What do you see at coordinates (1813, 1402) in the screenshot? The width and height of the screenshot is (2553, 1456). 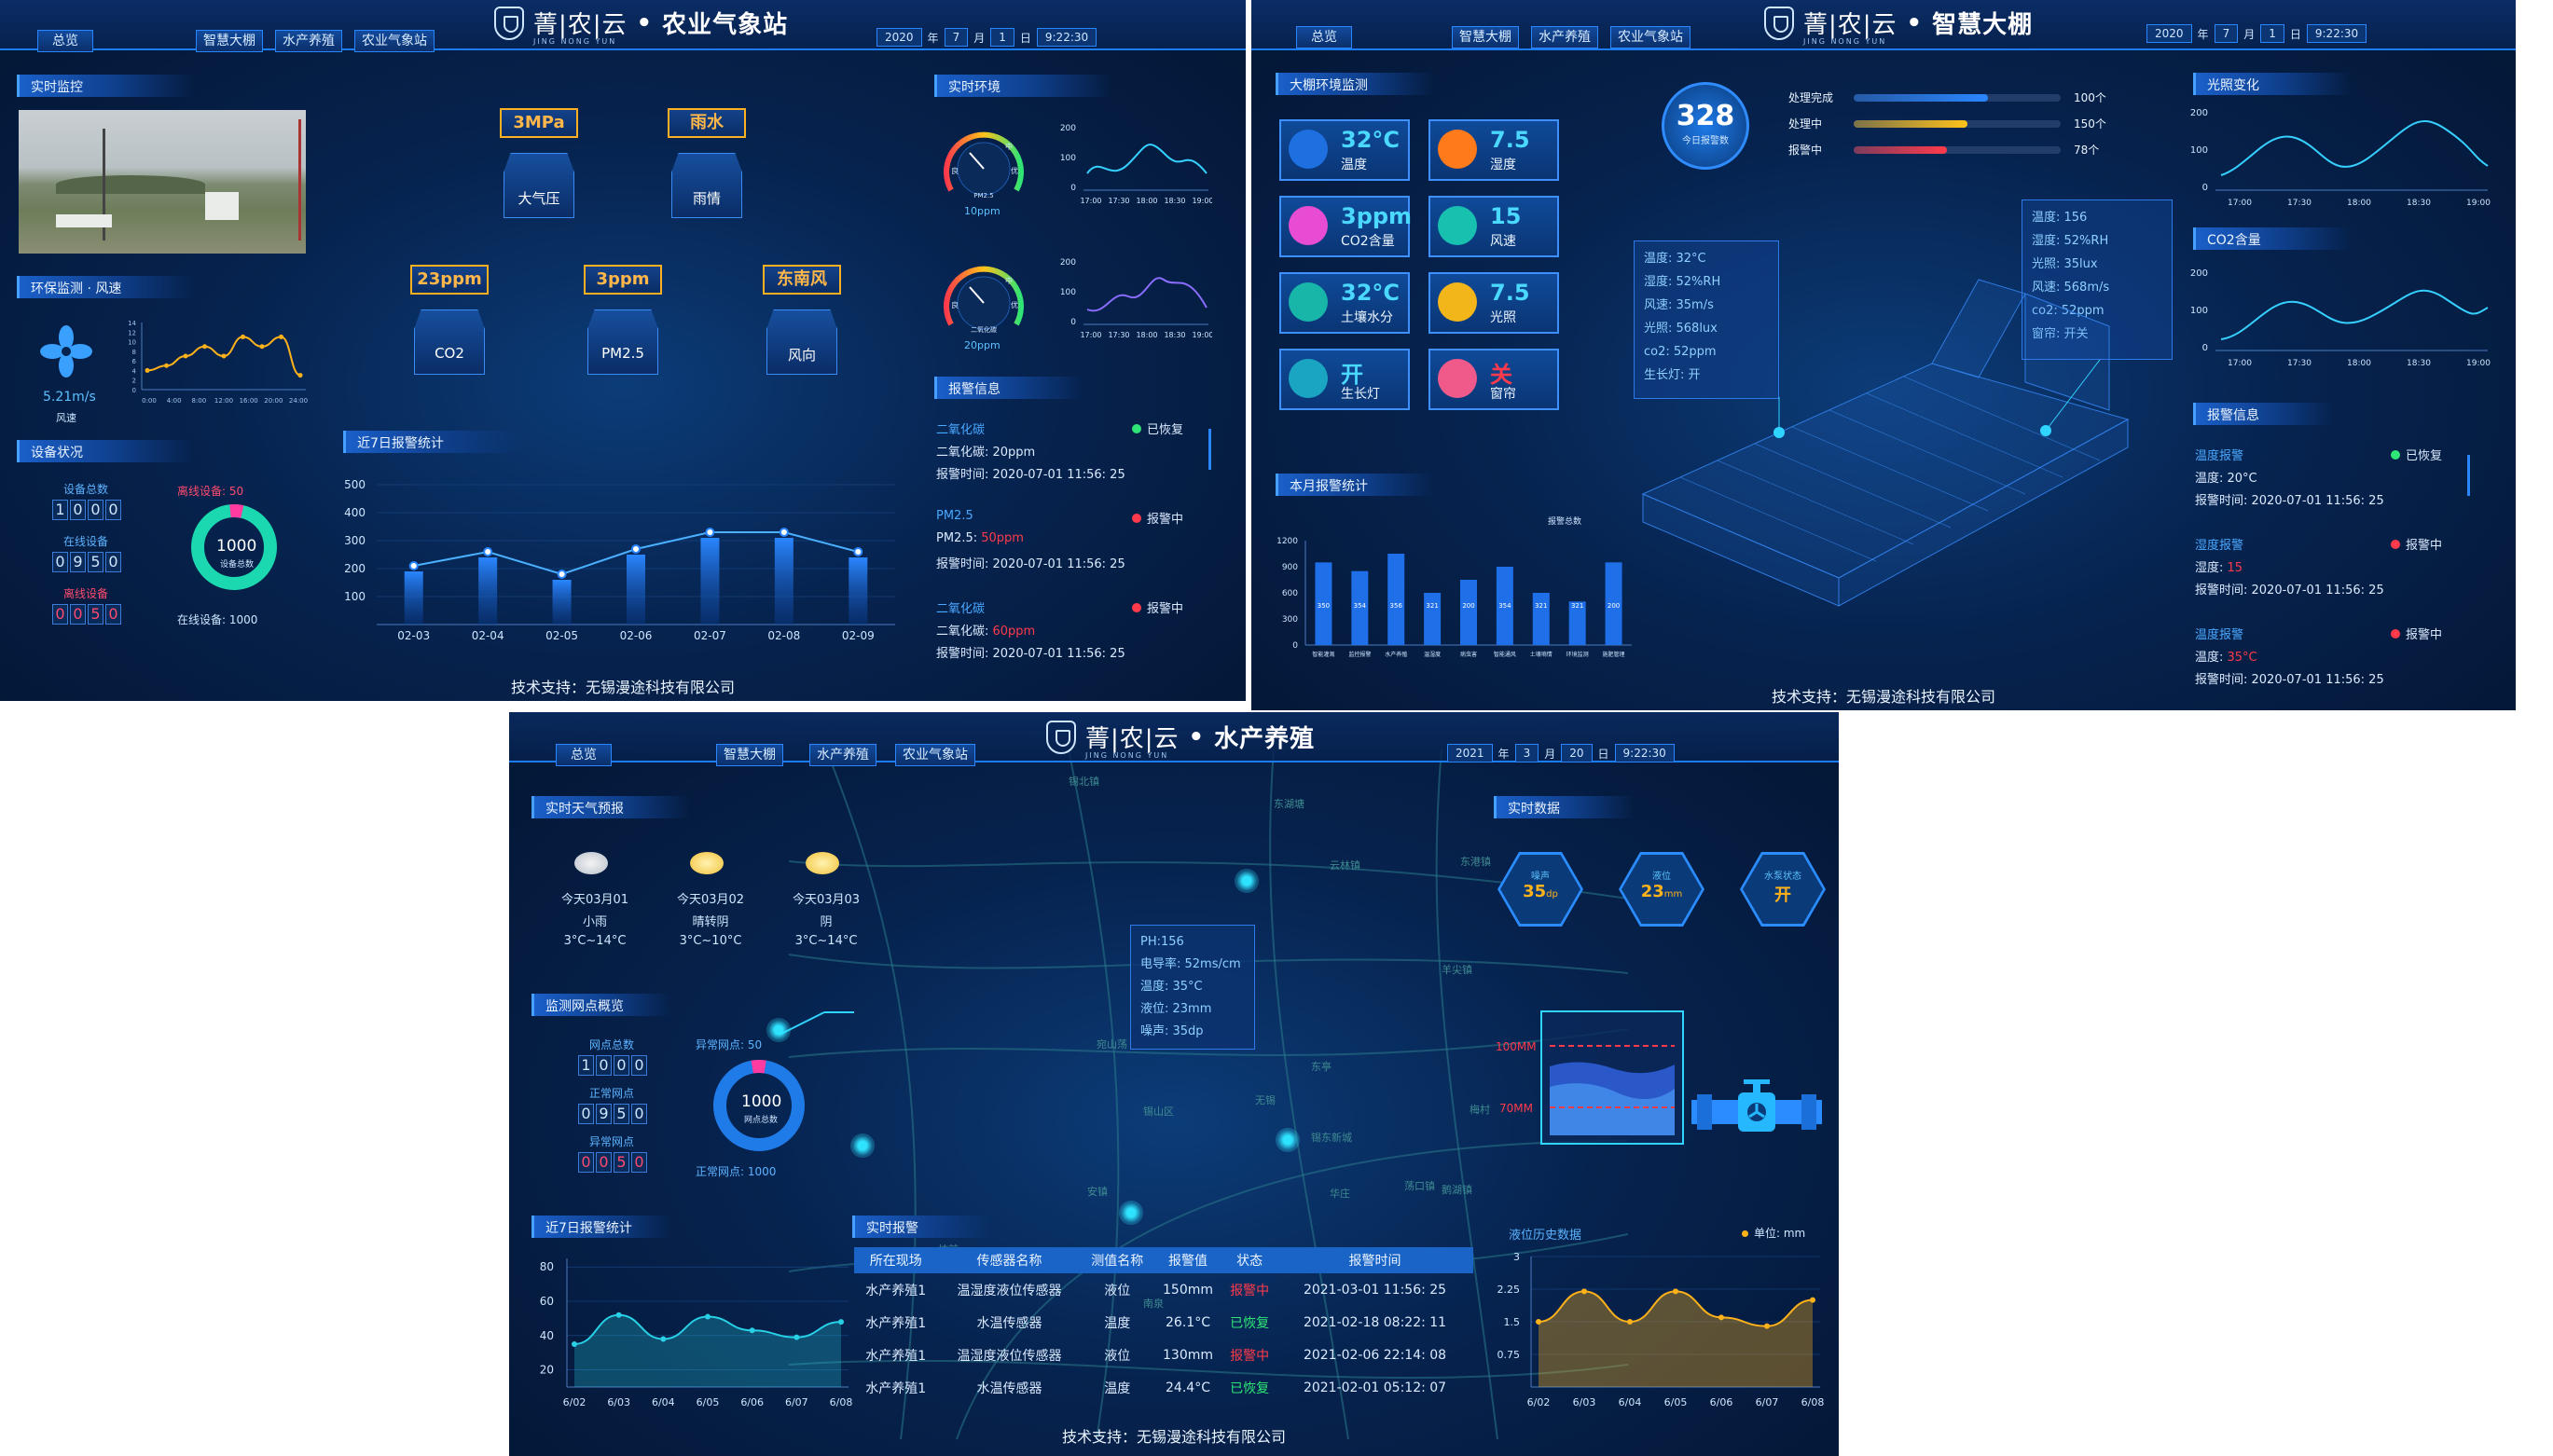 I see `x-tick: 6/08` at bounding box center [1813, 1402].